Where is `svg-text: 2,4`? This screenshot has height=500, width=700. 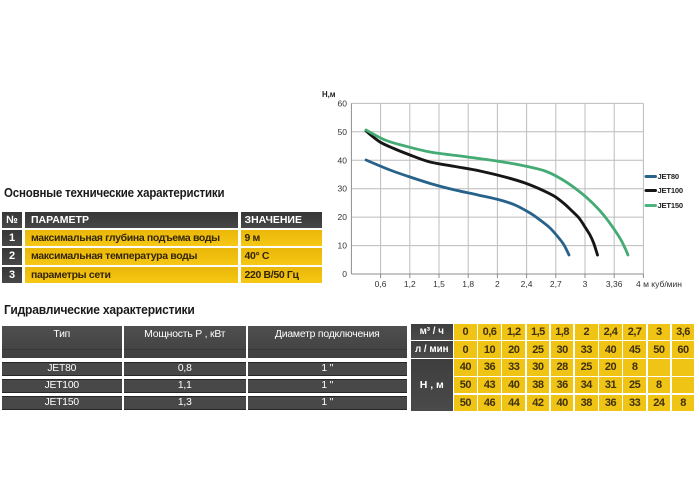 svg-text: 2,4 is located at coordinates (527, 284).